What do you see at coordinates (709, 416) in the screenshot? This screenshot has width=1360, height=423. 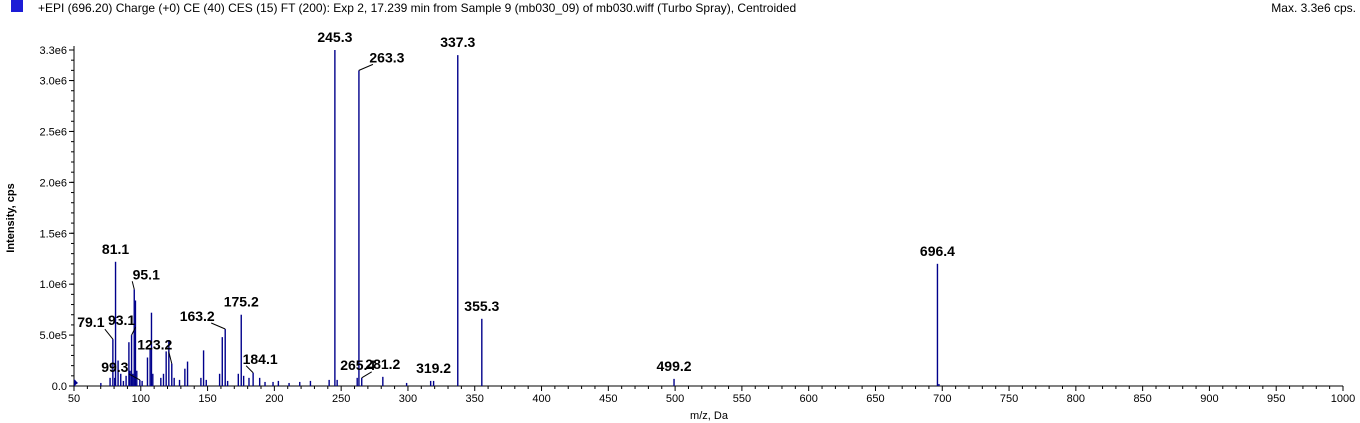 I see `x-axis-title: m/z, Da` at bounding box center [709, 416].